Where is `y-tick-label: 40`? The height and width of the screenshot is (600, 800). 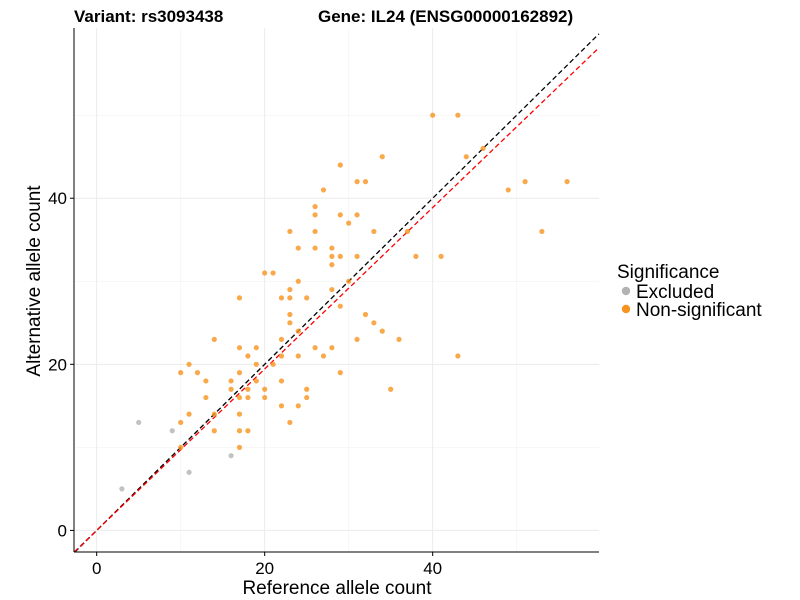
y-tick-label: 40 is located at coordinates (57, 198).